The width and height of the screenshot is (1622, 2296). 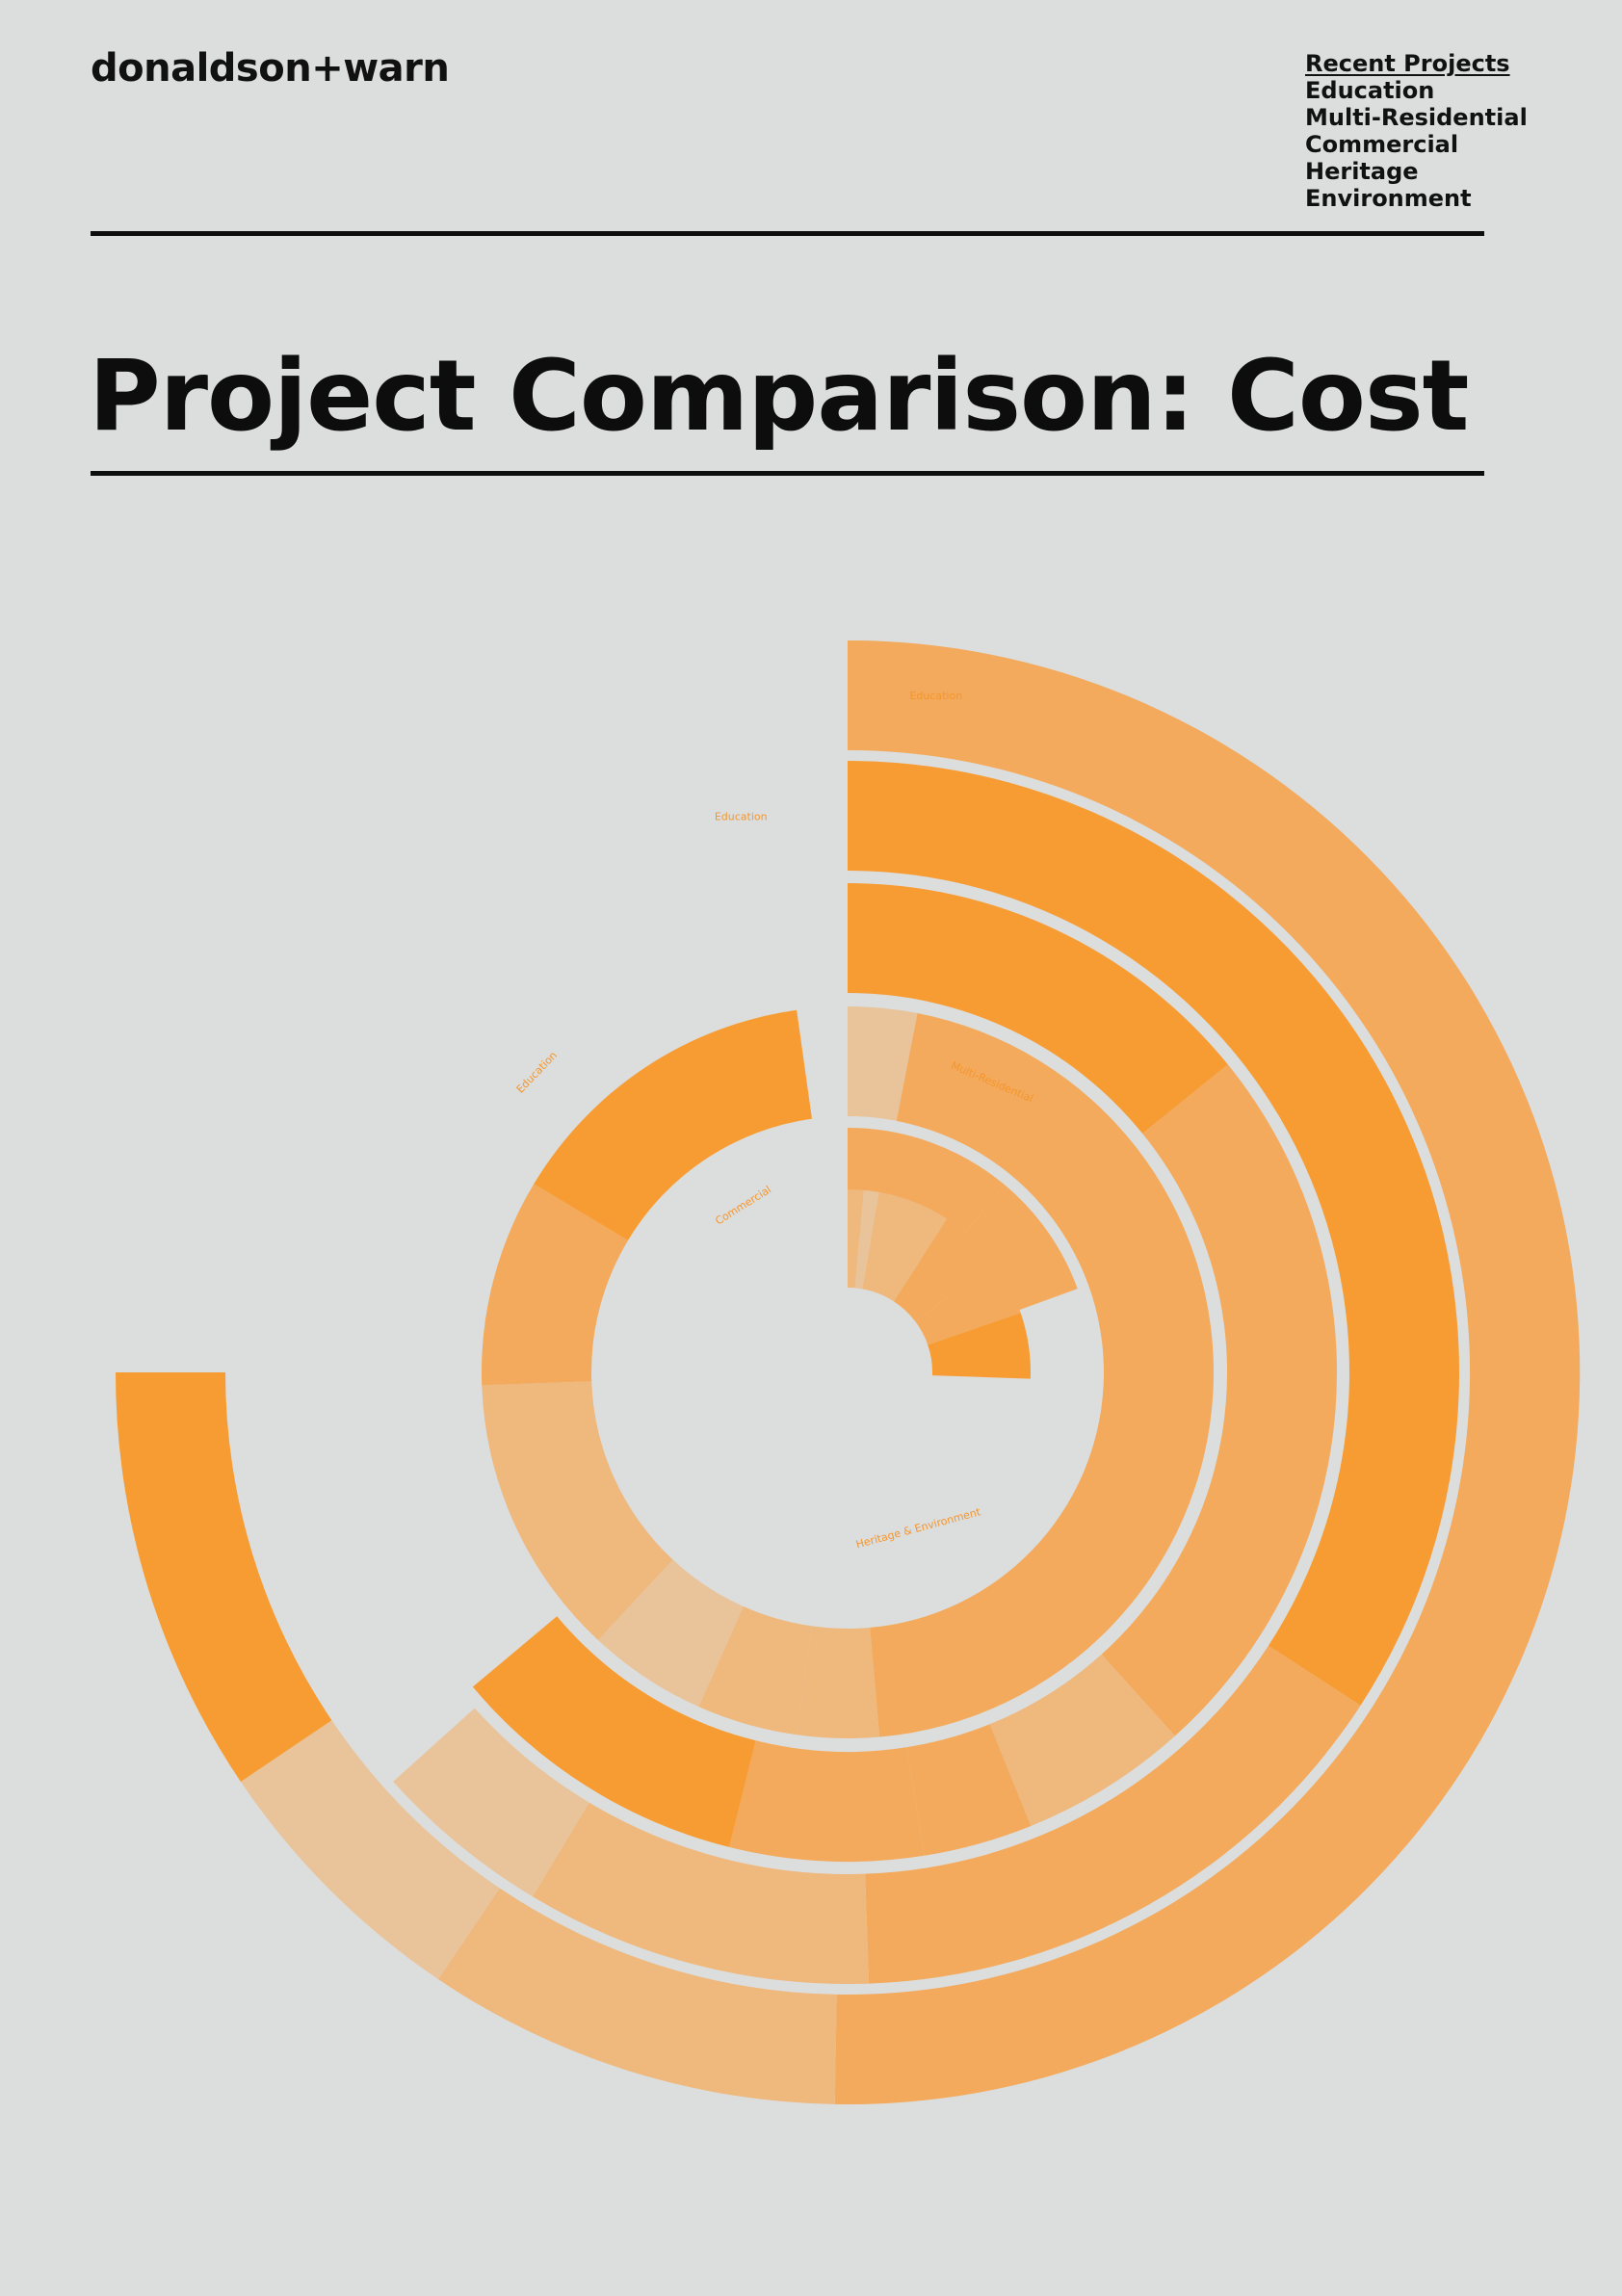 I want to click on nav-heritage: Heritage, so click(x=1362, y=171).